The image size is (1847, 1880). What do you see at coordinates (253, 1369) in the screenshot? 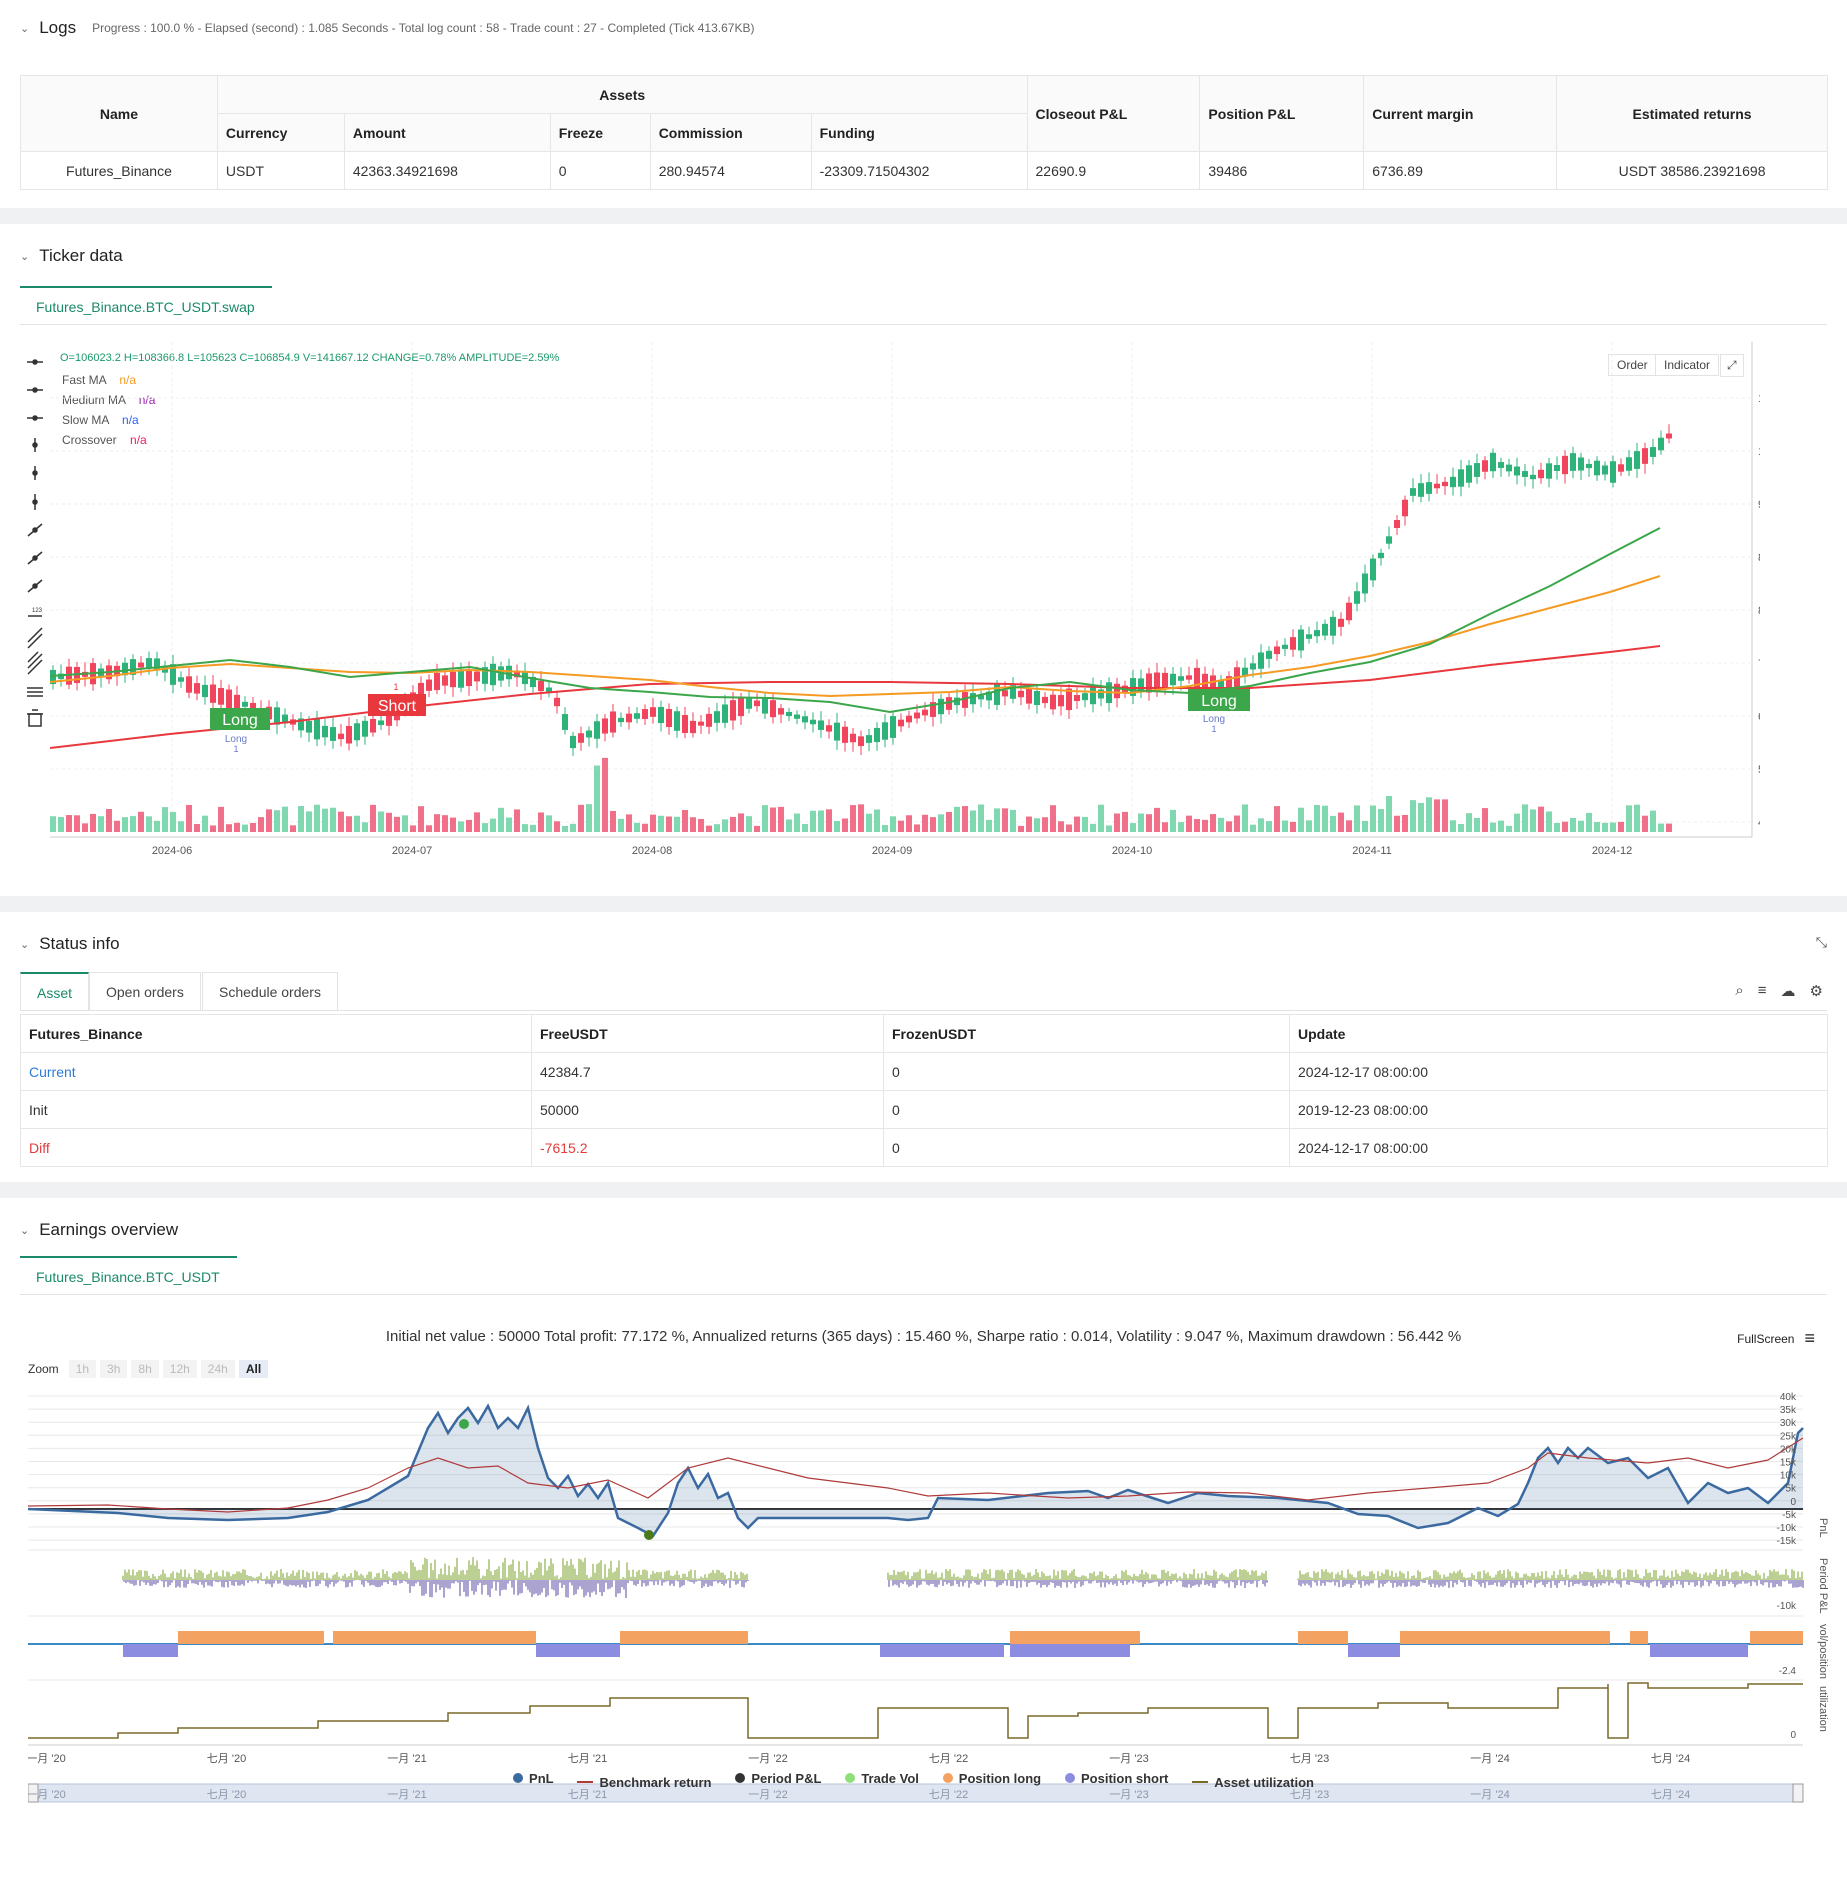
I see `zoom-all-button: All` at bounding box center [253, 1369].